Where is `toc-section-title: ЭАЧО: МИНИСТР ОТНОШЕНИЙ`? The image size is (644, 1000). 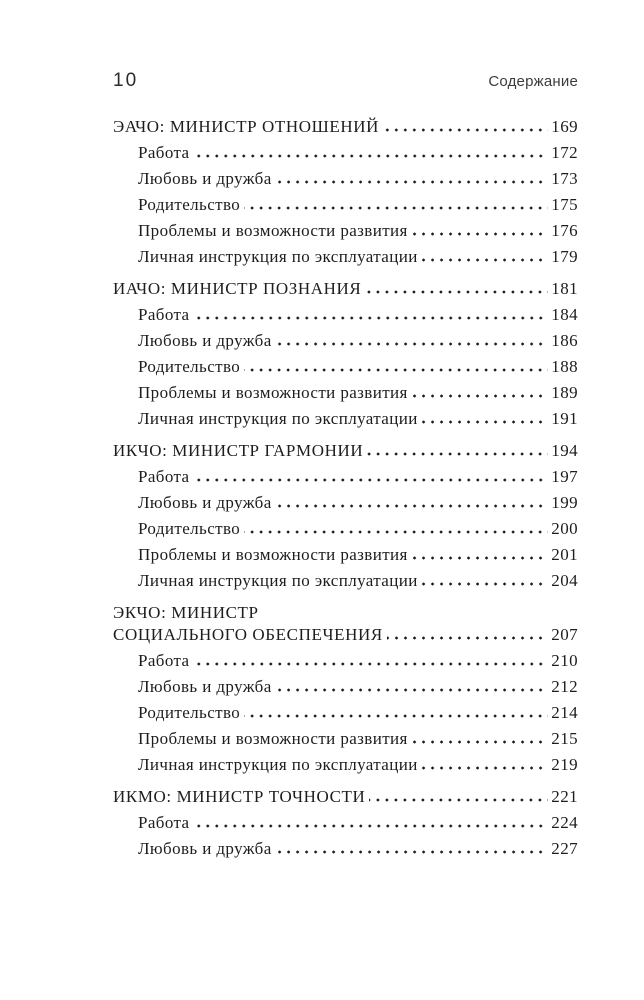
toc-section-title: ЭАЧО: МИНИСТР ОТНОШЕНИЙ is located at coordinates (246, 126).